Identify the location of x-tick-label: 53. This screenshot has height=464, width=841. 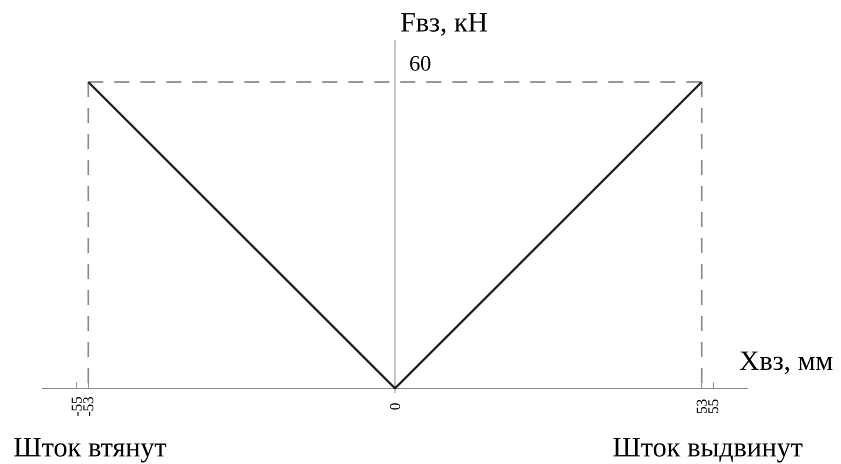
(701, 406).